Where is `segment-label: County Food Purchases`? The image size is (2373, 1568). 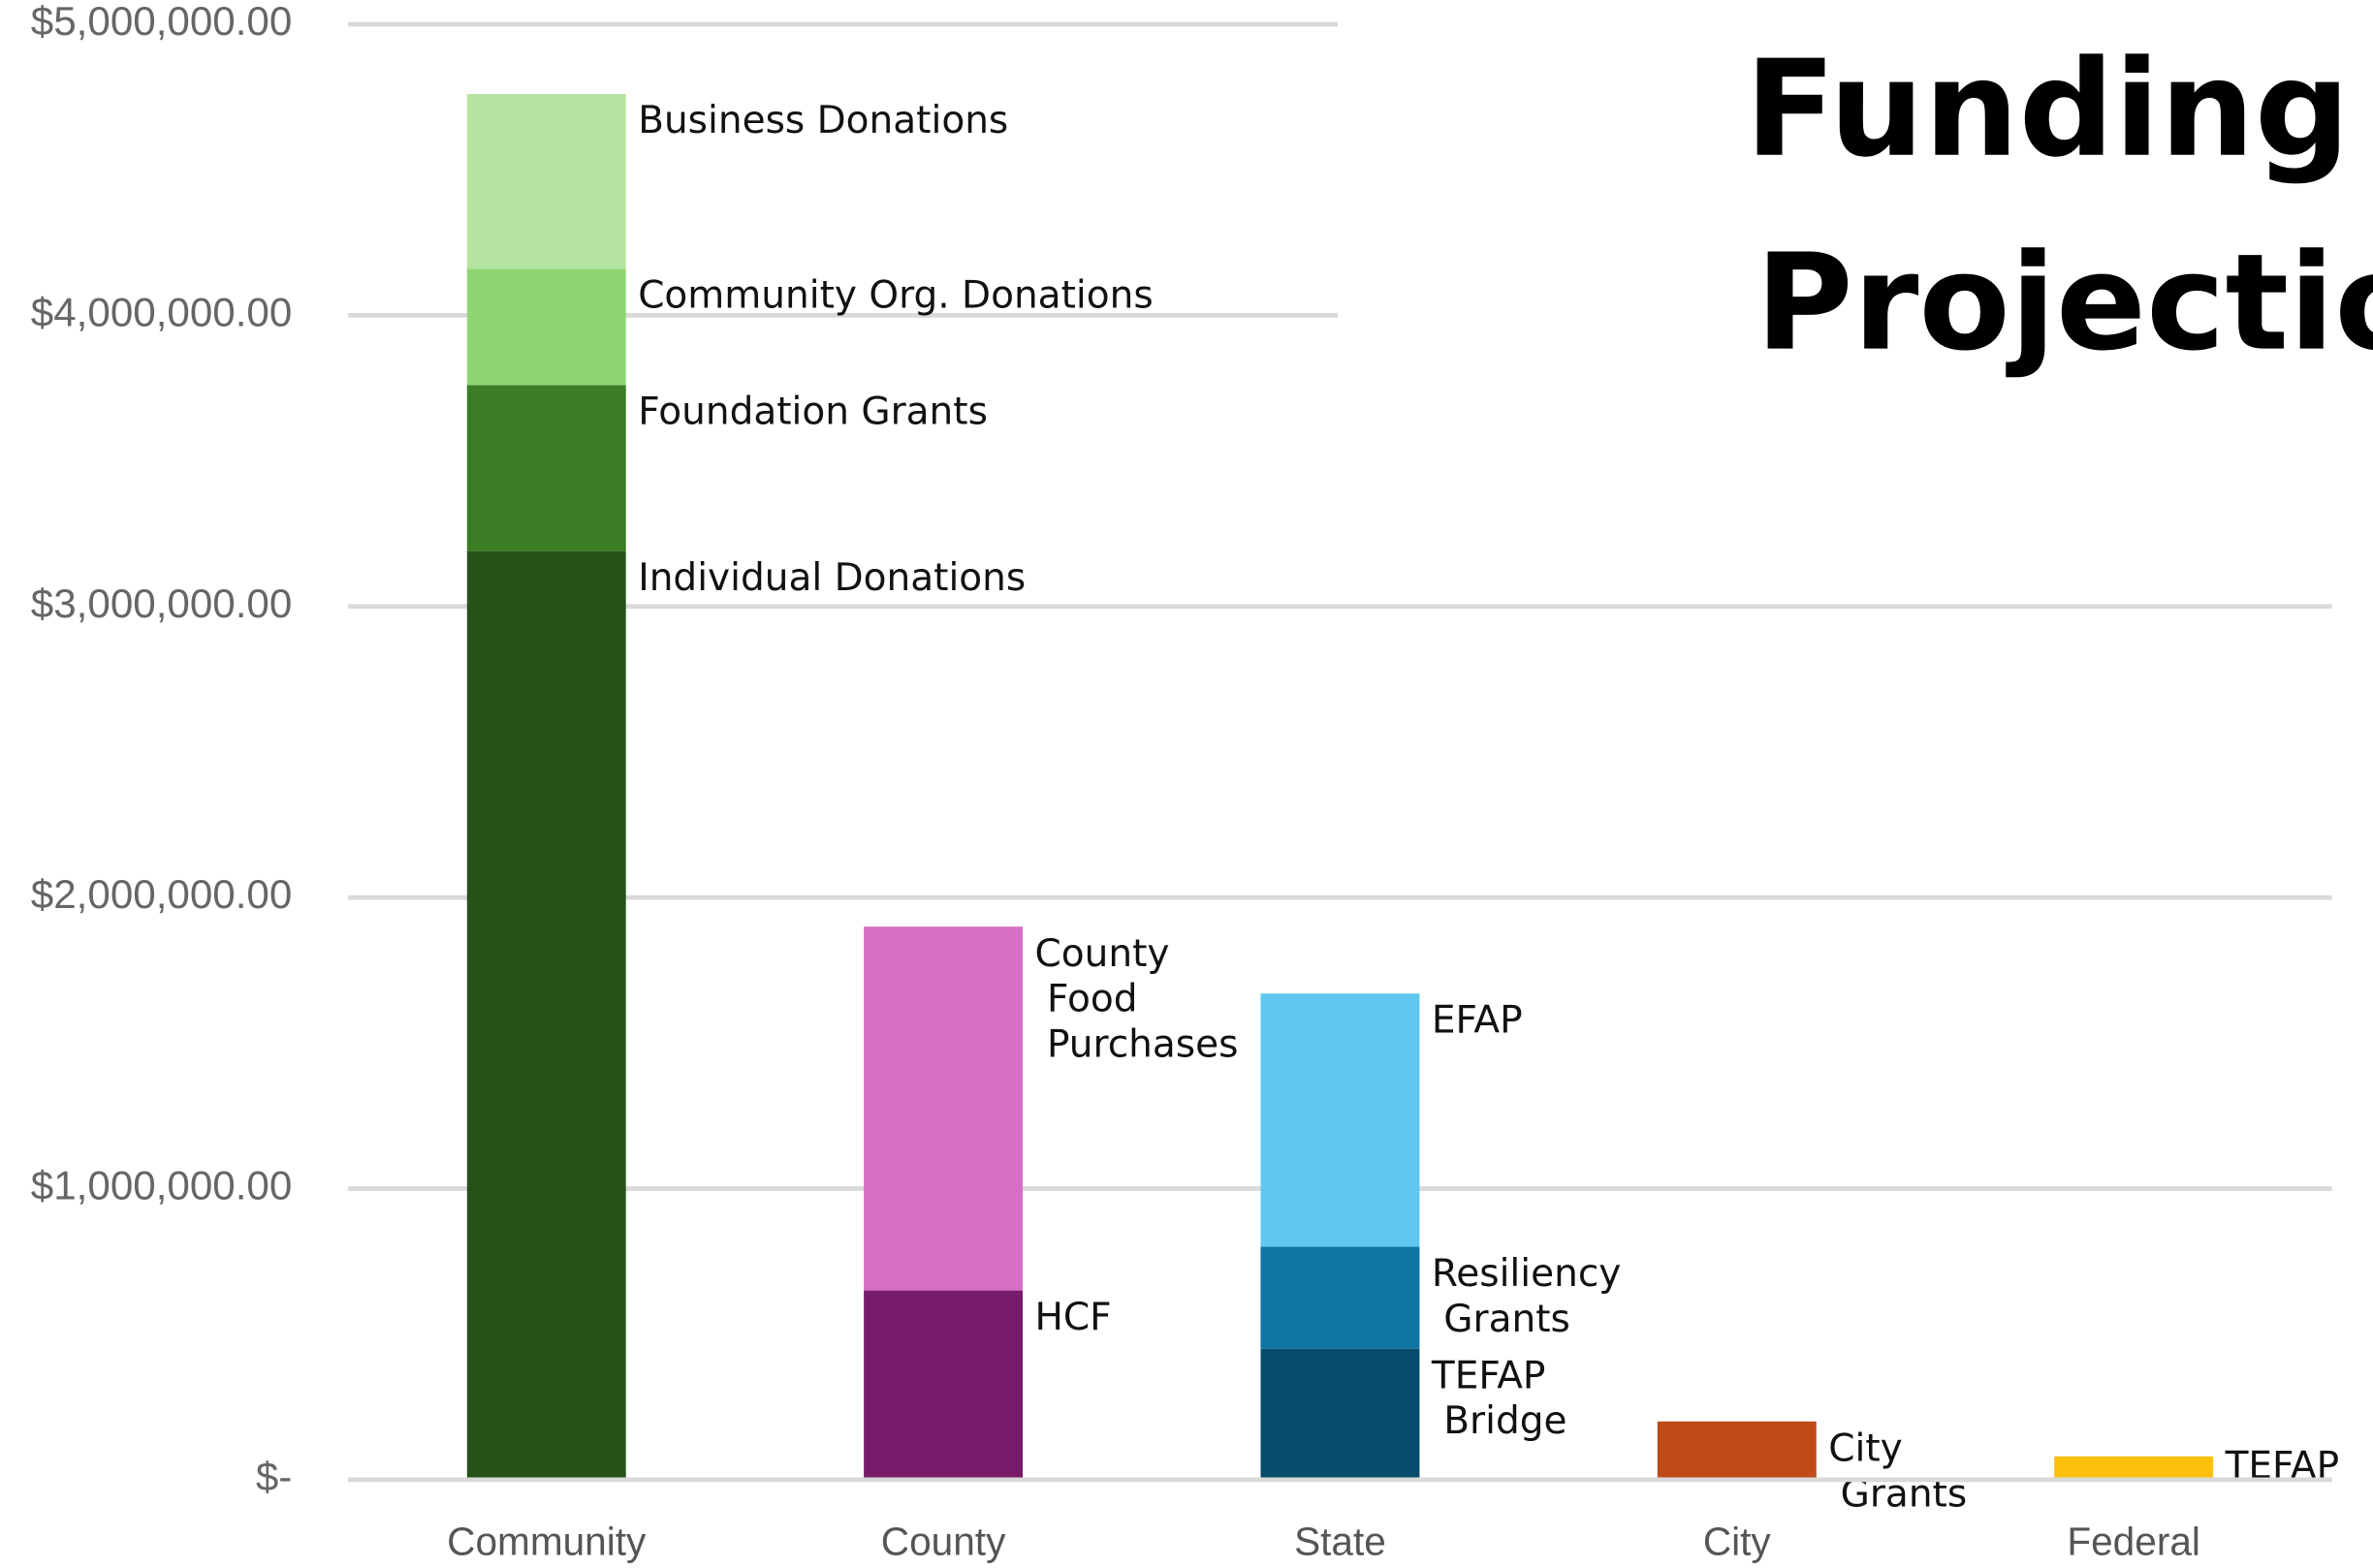 segment-label: County Food Purchases is located at coordinates (1137, 999).